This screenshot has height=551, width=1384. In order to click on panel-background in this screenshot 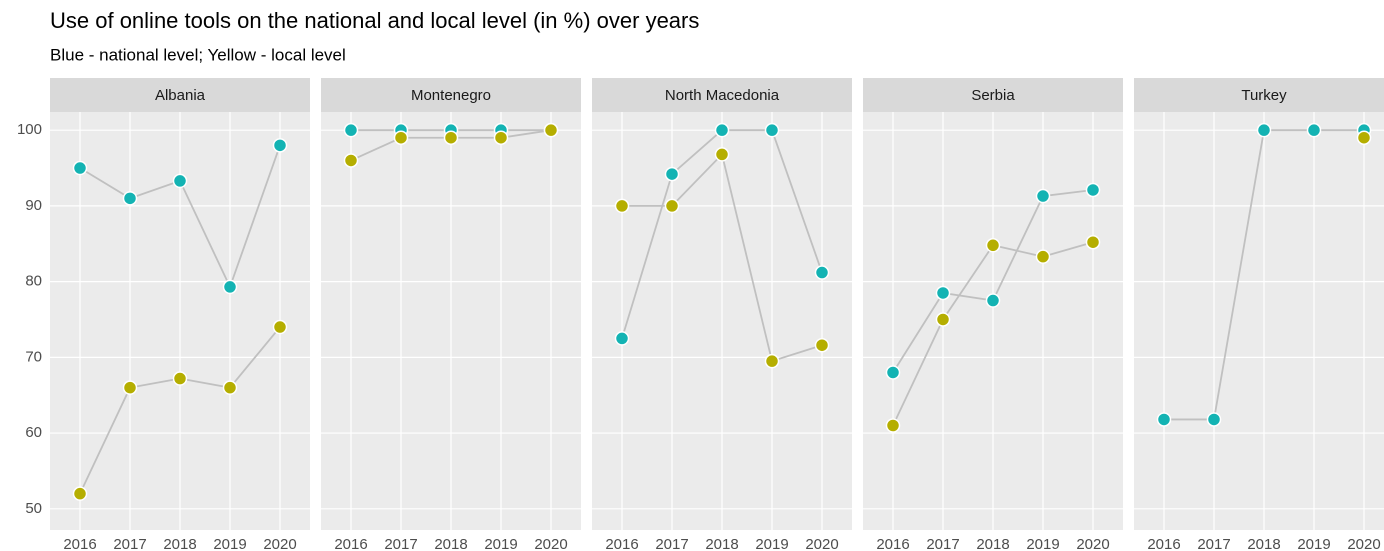, I will do `click(1259, 321)`.